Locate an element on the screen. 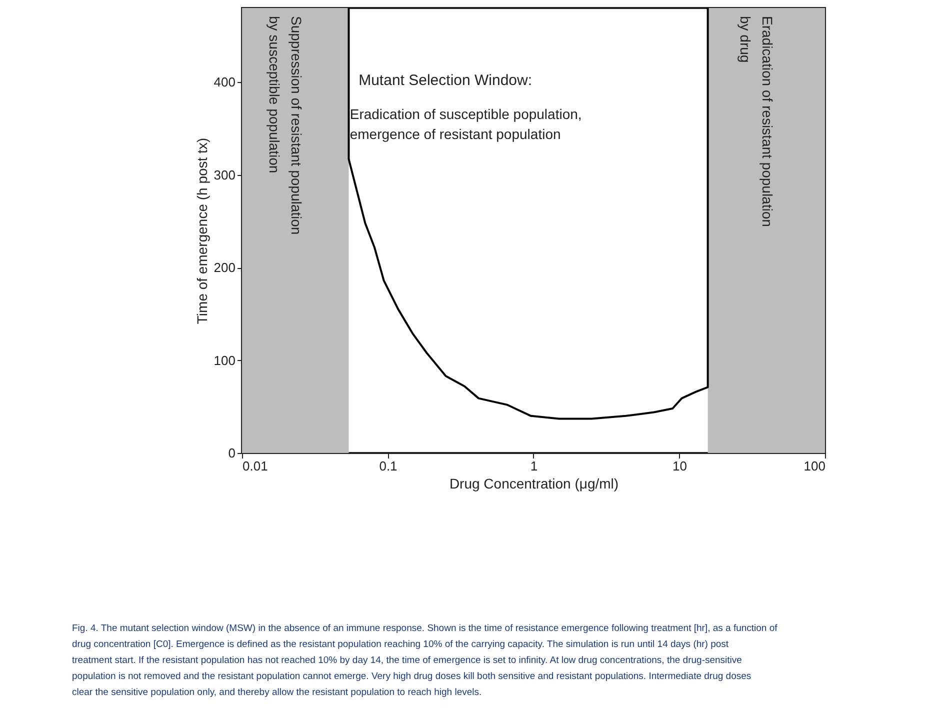  x-tick-label: 0.01 is located at coordinates (255, 466).